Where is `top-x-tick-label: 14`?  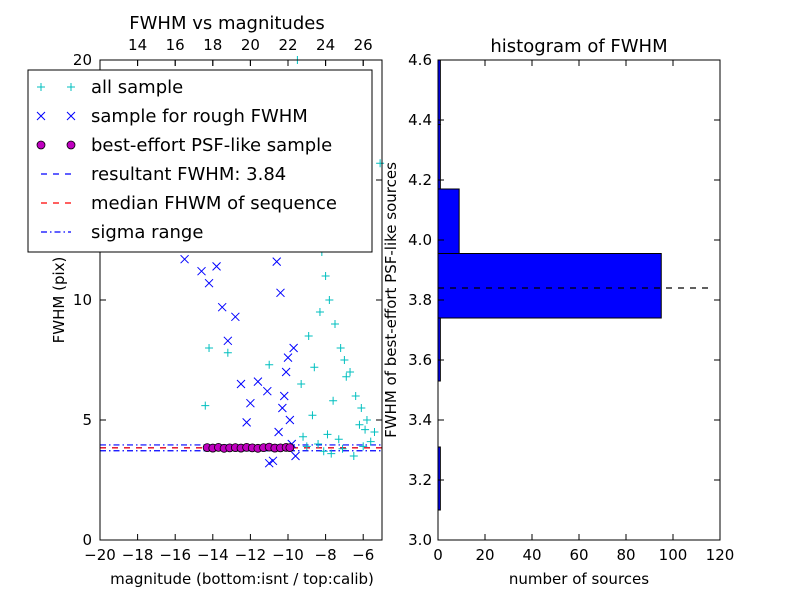
top-x-tick-label: 14 is located at coordinates (137, 45).